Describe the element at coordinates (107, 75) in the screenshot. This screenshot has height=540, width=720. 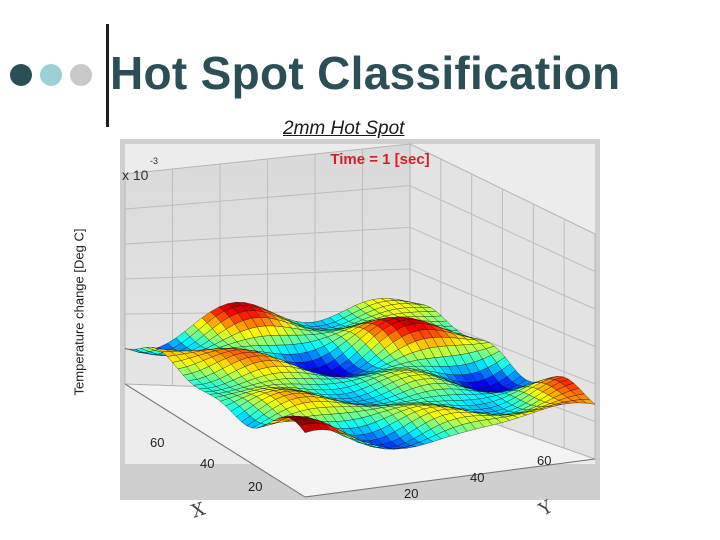
I see `title-divider` at that location.